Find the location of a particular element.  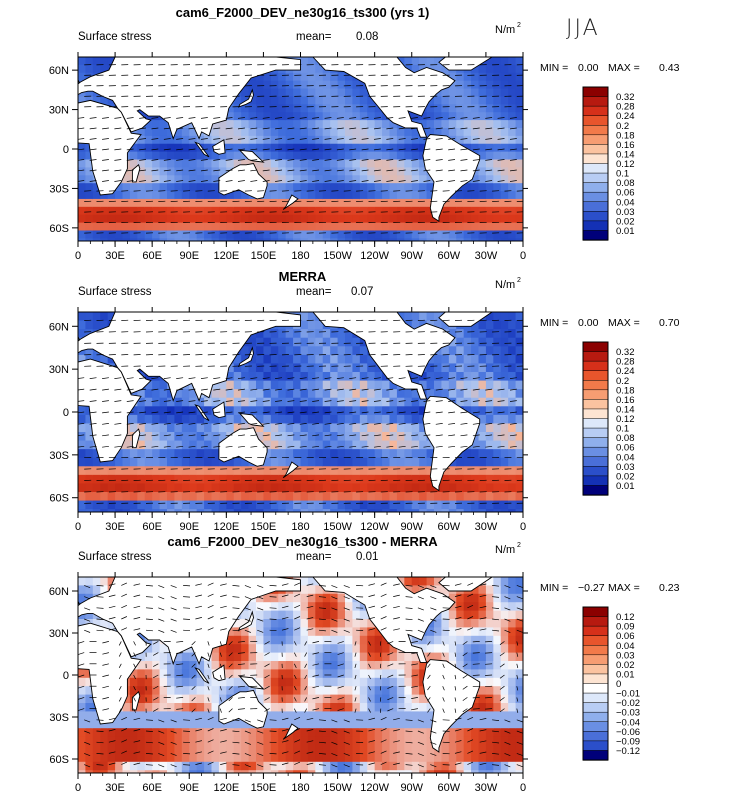

coastline-africa is located at coordinates (110, 147).